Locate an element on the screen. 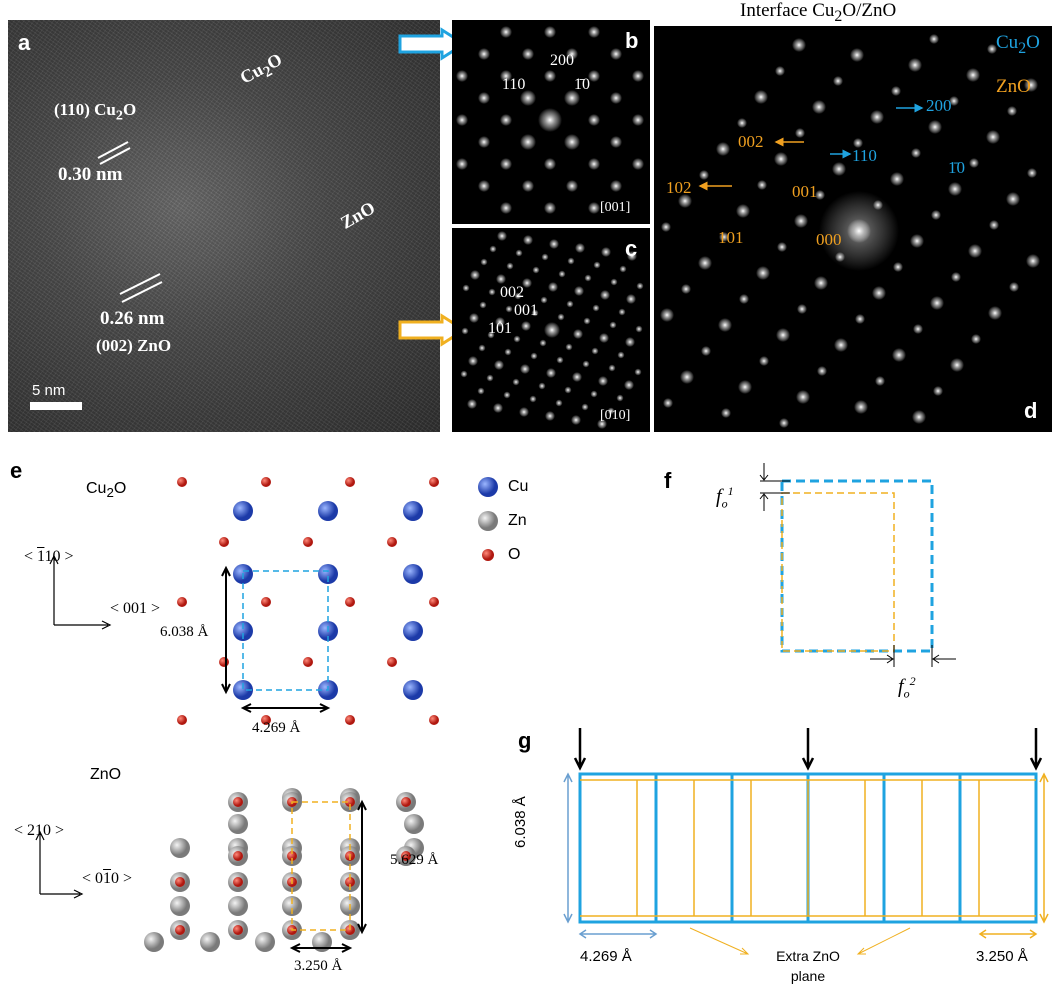 This screenshot has height=991, width=1052. g-dim-v-arrow is located at coordinates (568, 848).